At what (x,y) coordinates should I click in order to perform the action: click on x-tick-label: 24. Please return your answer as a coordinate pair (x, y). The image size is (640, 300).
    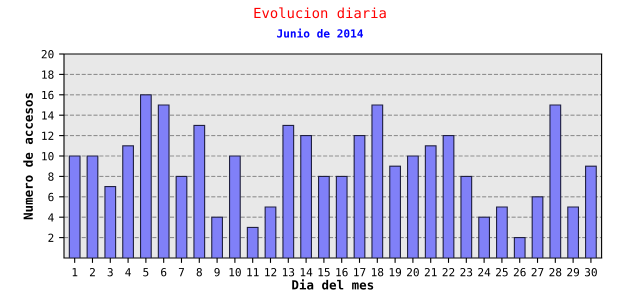
    Looking at the image, I should click on (484, 272).